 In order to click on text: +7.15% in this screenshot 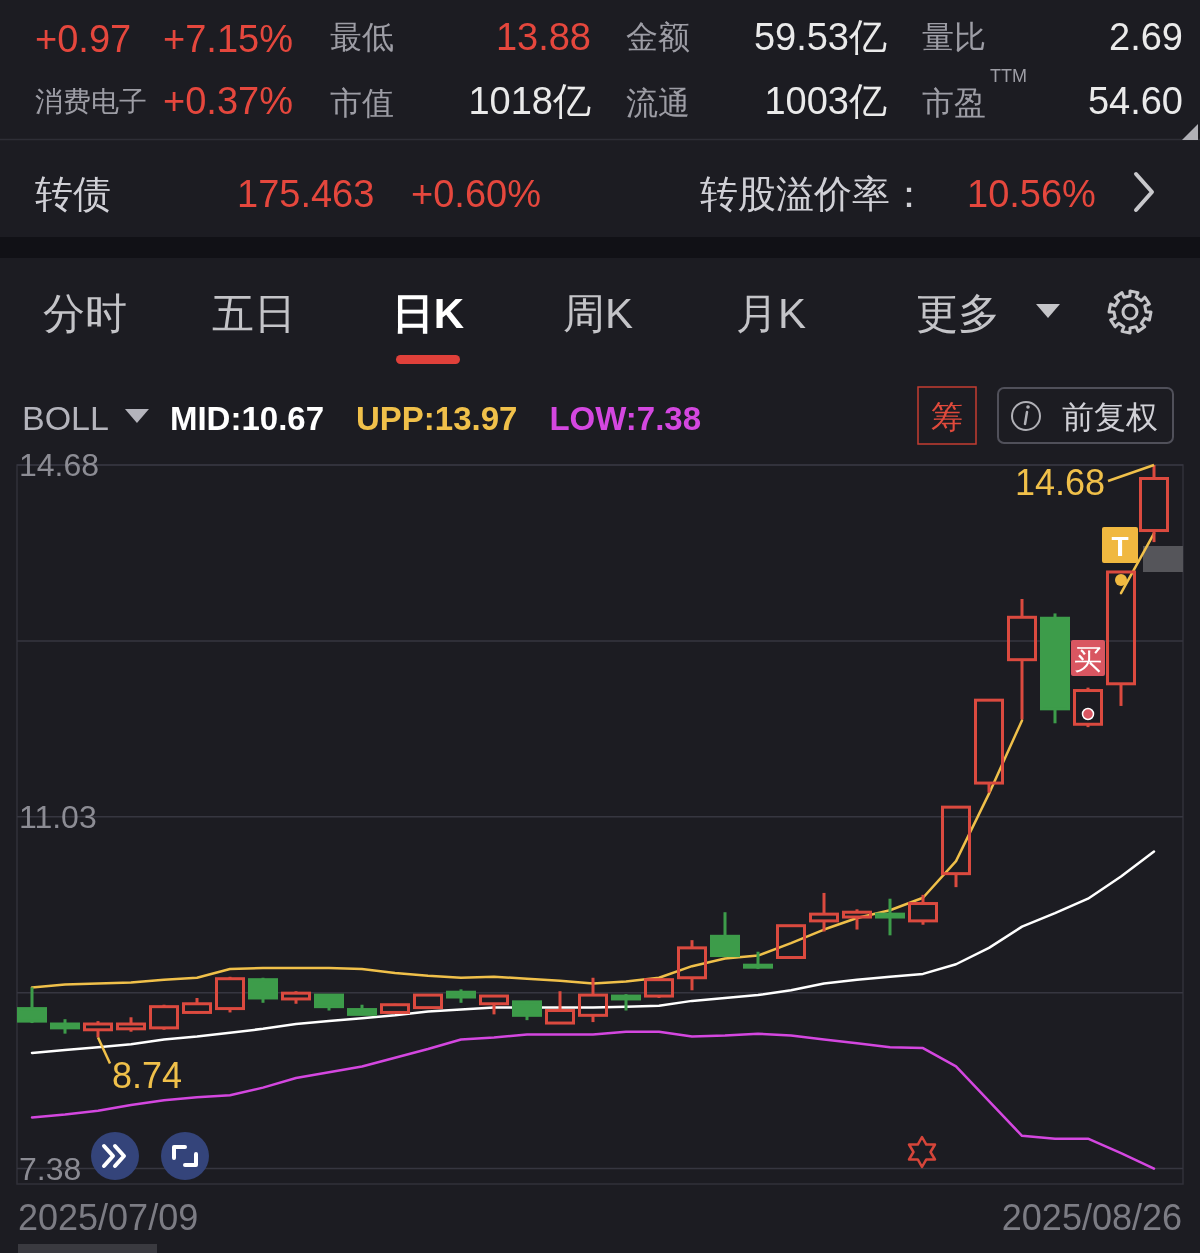, I will do `click(228, 39)`.